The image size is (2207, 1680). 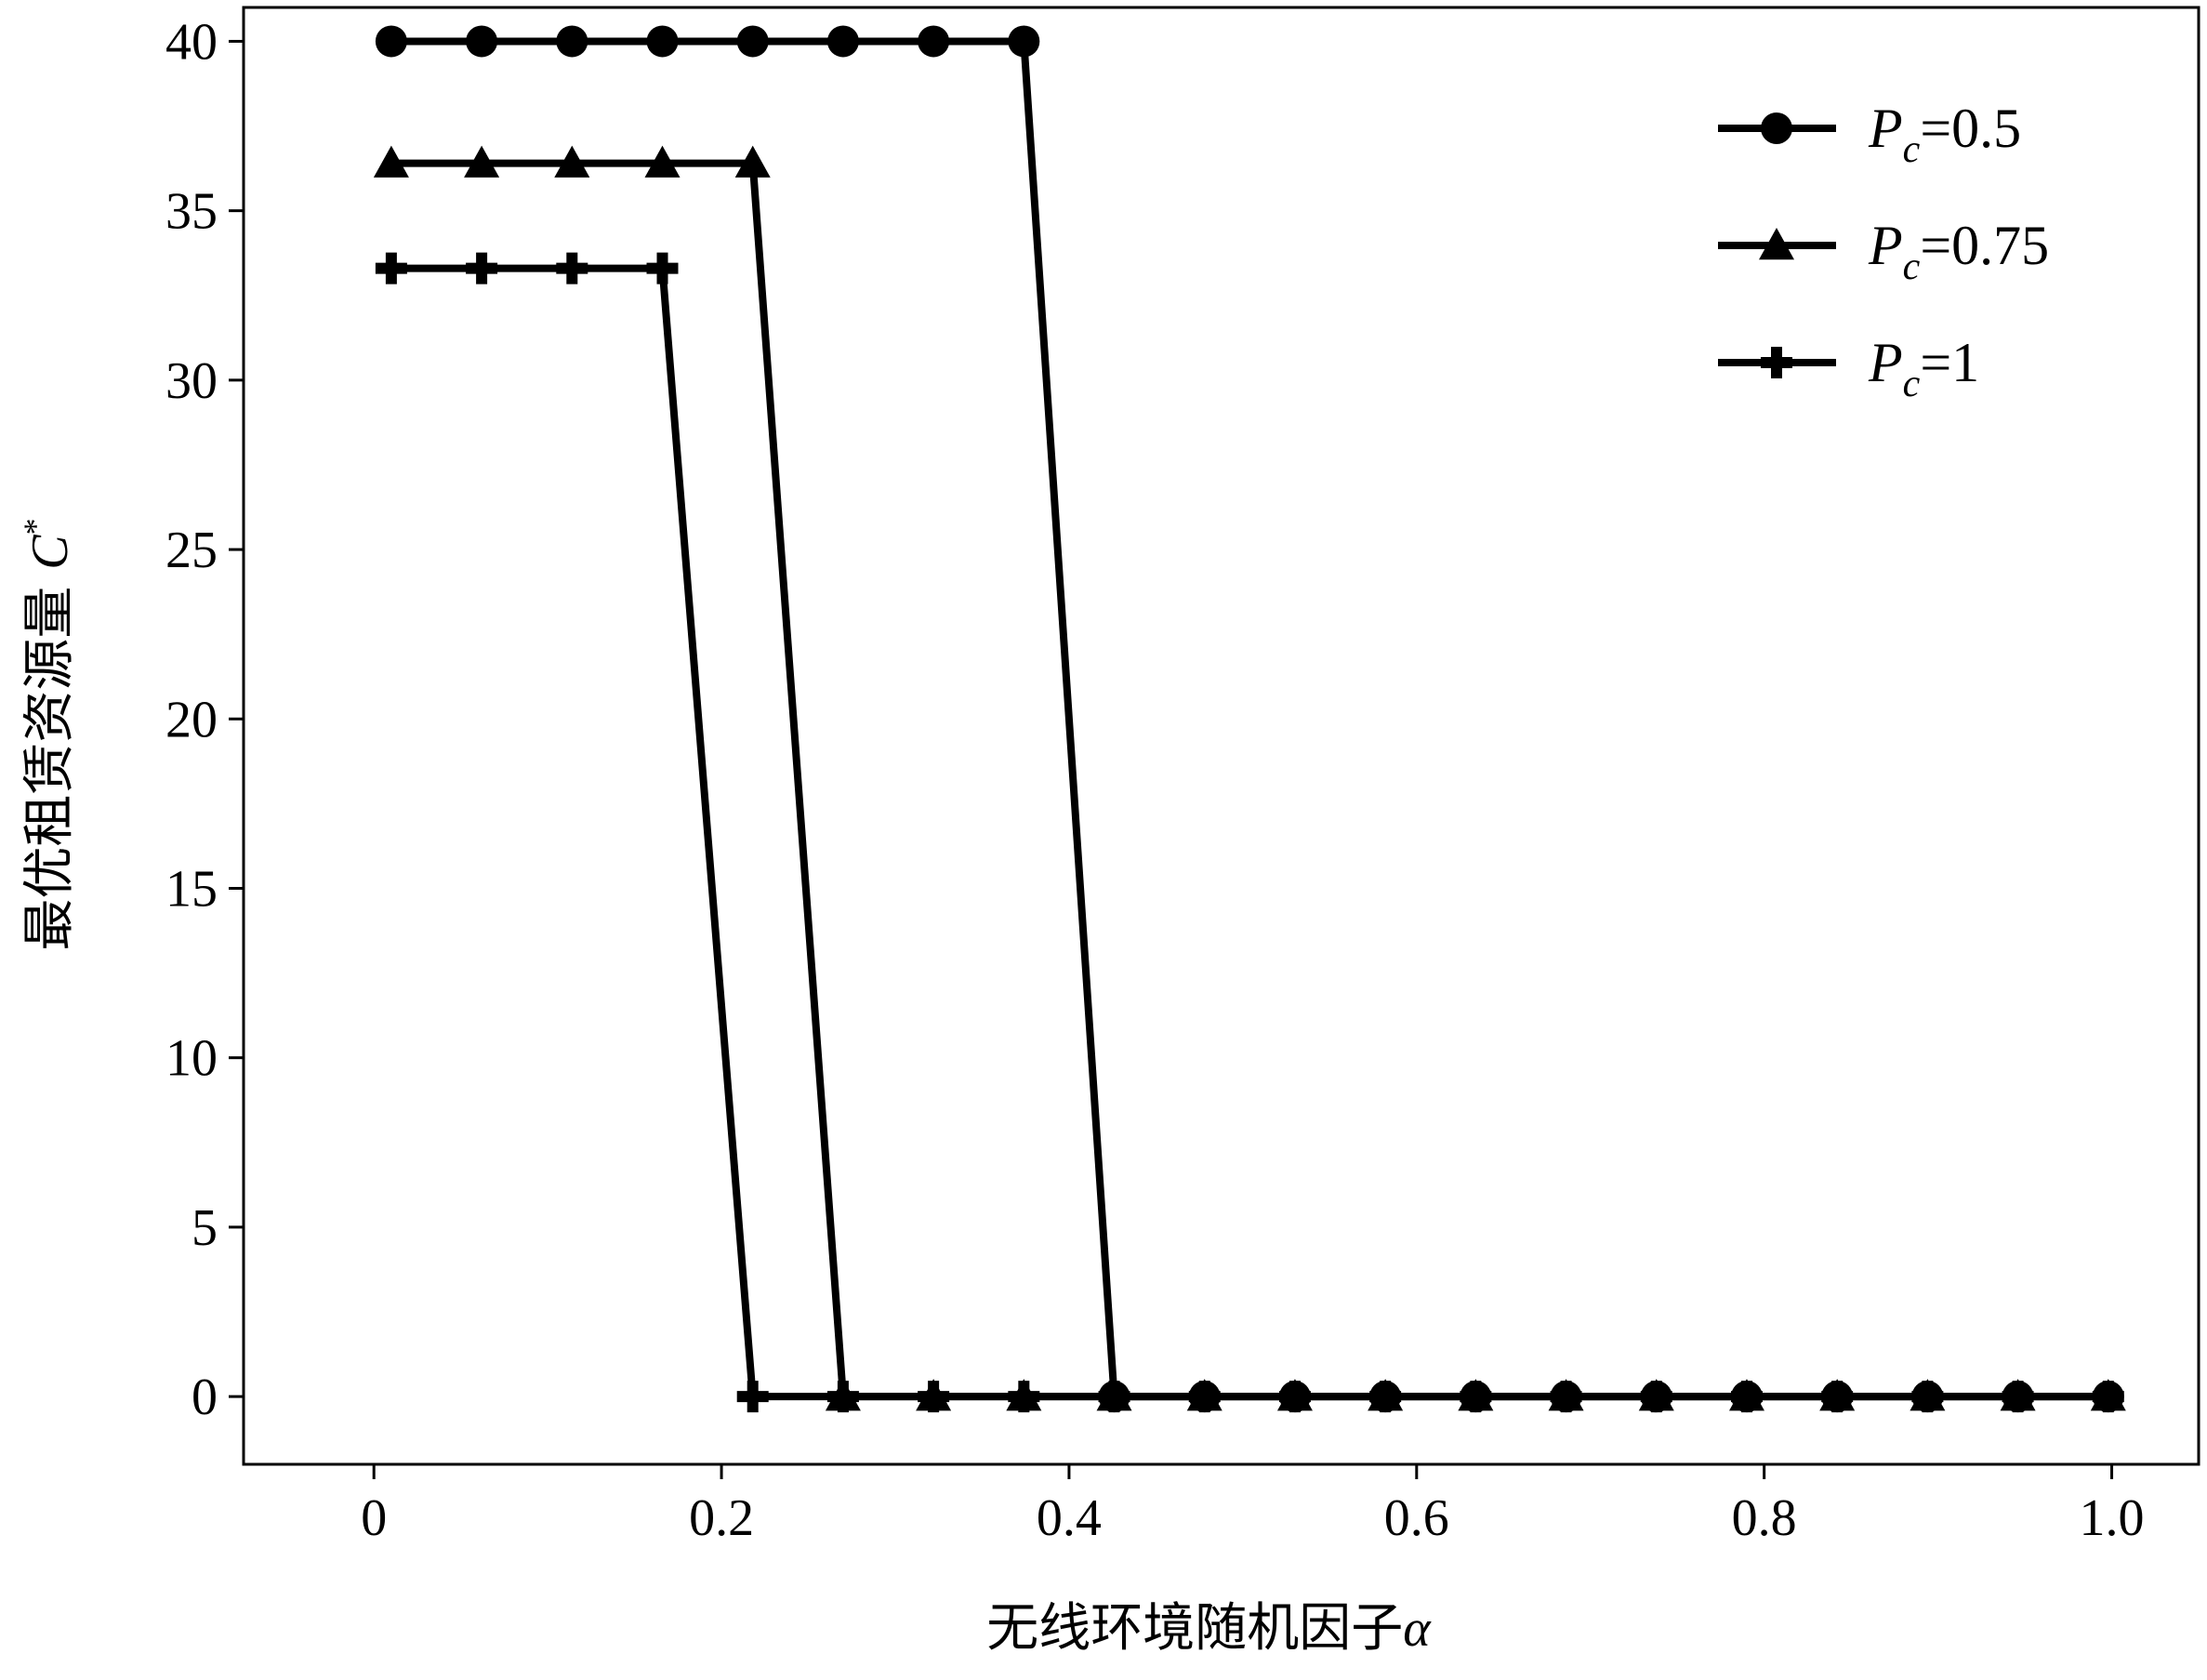 What do you see at coordinates (49, 734) in the screenshot?
I see `y-axis-title: 最优租赁资源量 C*` at bounding box center [49, 734].